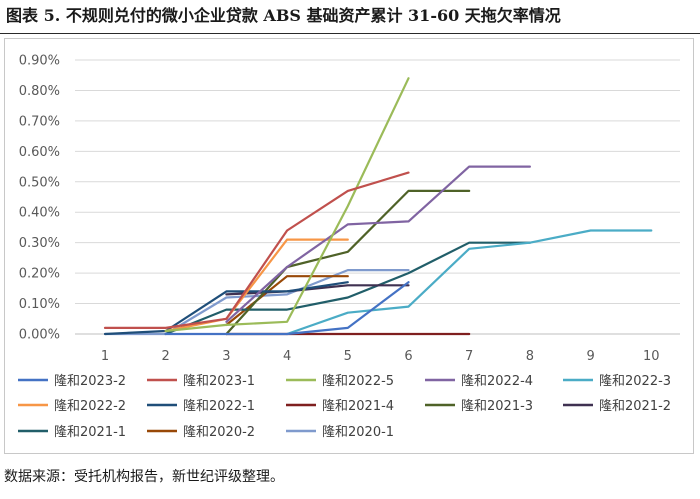 Image resolution: width=700 pixels, height=499 pixels. Describe the element at coordinates (530, 356) in the screenshot. I see `x-tick-label: 8` at that location.